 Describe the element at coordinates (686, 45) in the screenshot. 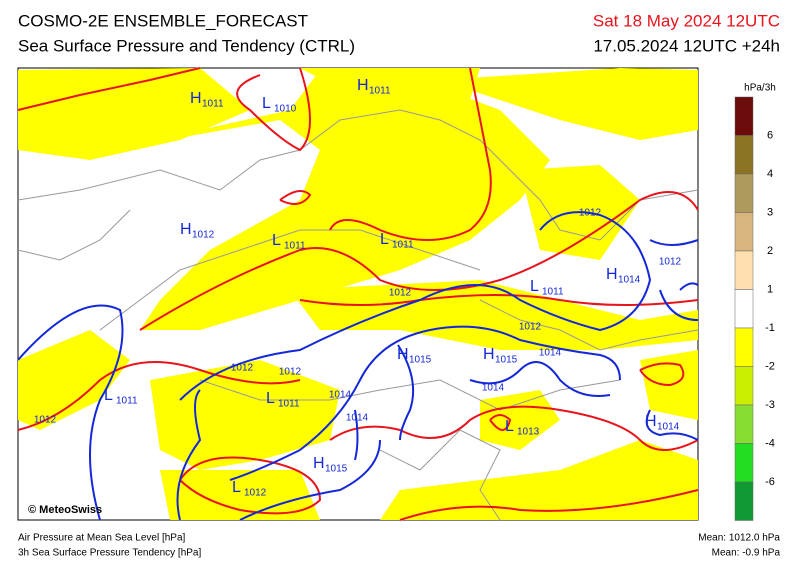

I see `run-time: 17.05.2024 12UTC +24h` at that location.